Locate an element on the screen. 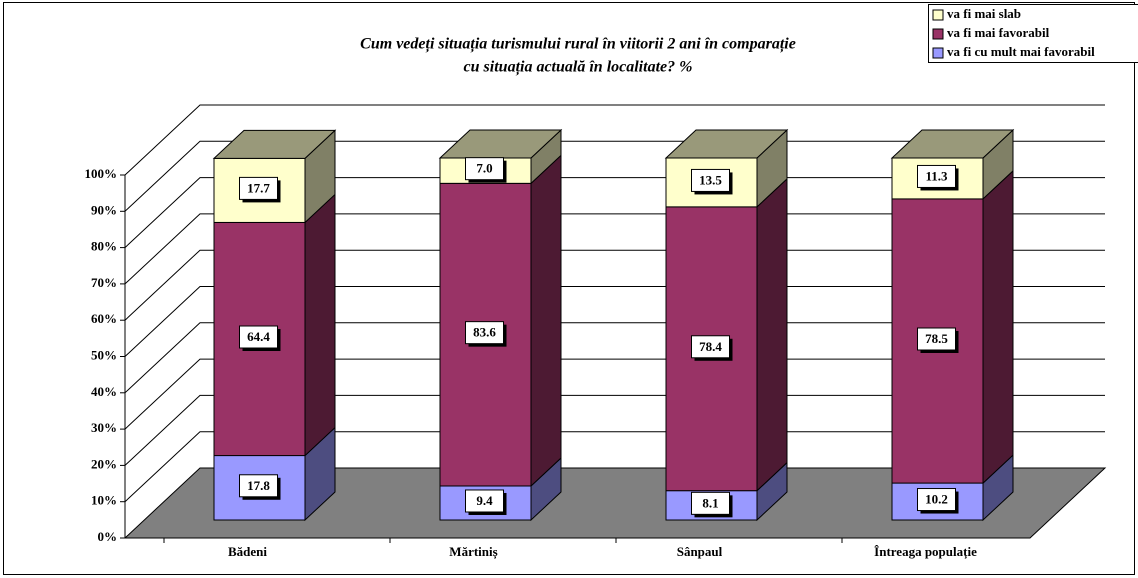 The image size is (1138, 578). data-label: 13.5 is located at coordinates (710, 179).